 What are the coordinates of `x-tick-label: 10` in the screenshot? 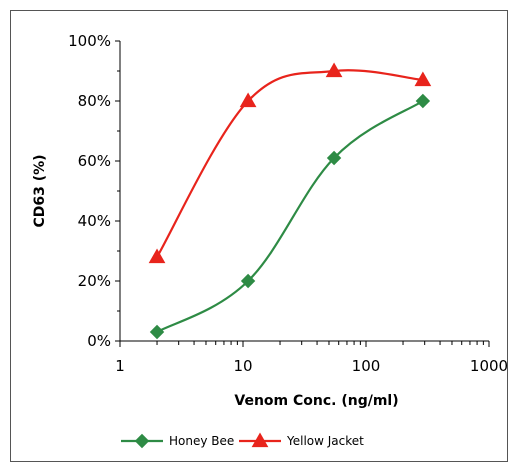 It's located at (242, 366).